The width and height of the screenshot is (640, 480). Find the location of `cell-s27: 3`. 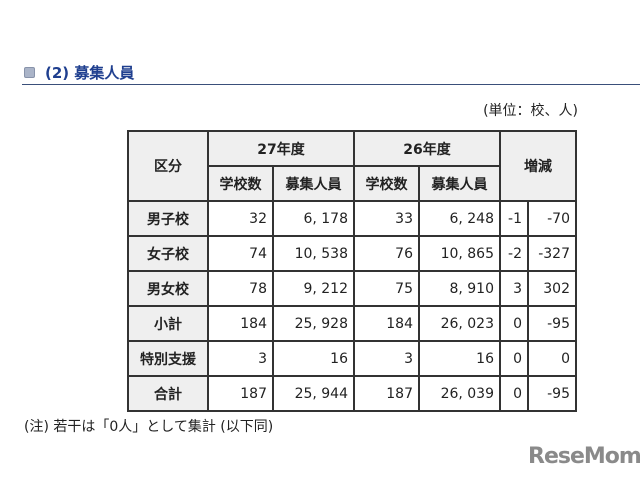

cell-s27: 3 is located at coordinates (240, 358).